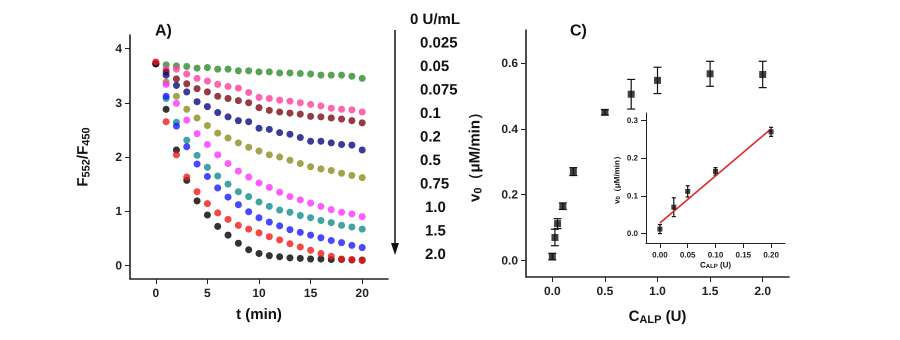 This screenshot has width=900, height=340. I want to click on chart-title: C), so click(578, 31).